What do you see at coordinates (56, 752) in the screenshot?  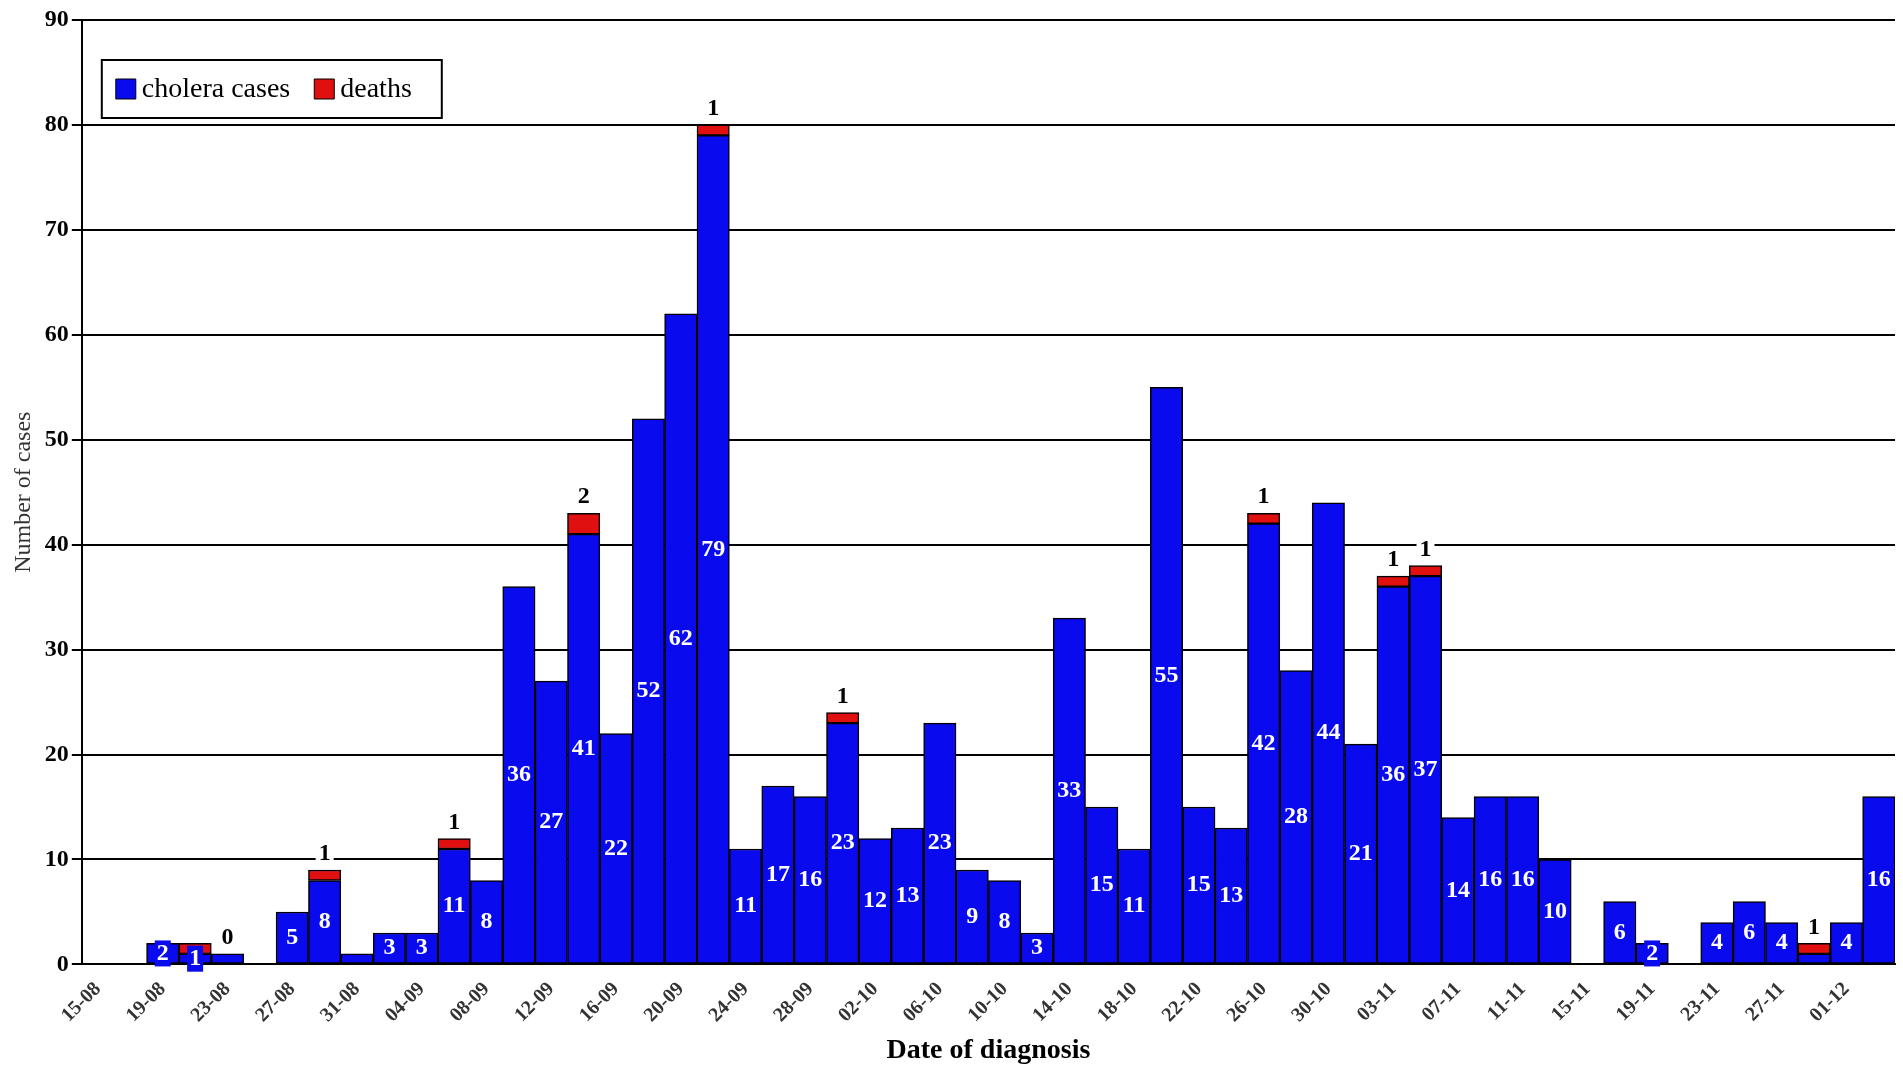 I see `y-tick-label: 20` at bounding box center [56, 752].